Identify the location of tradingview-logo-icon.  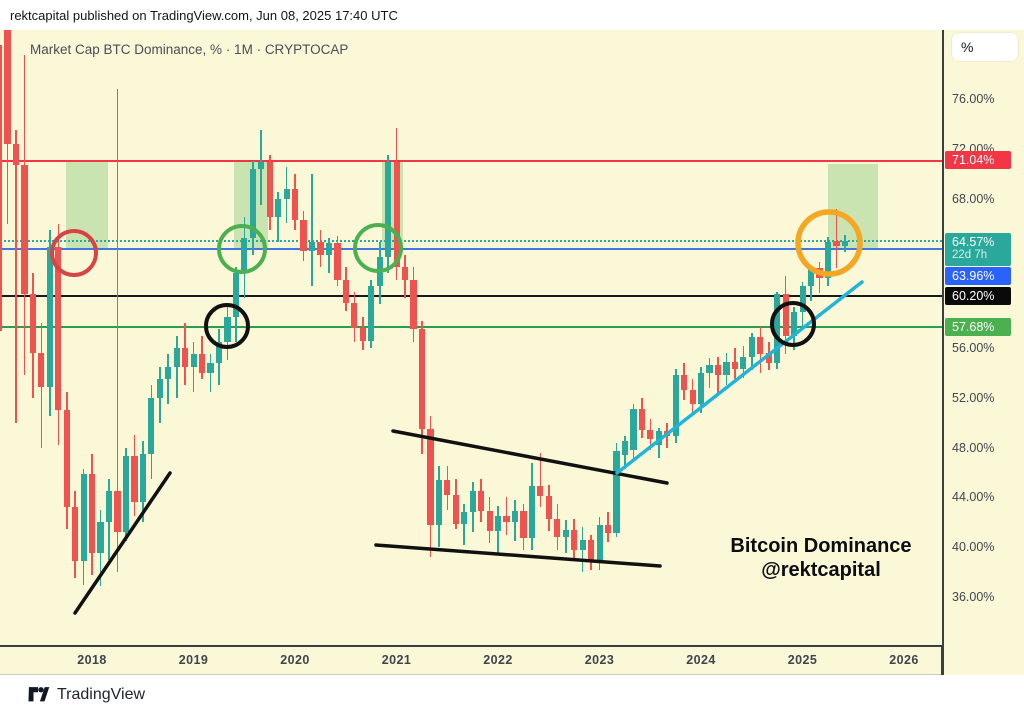
(39, 694).